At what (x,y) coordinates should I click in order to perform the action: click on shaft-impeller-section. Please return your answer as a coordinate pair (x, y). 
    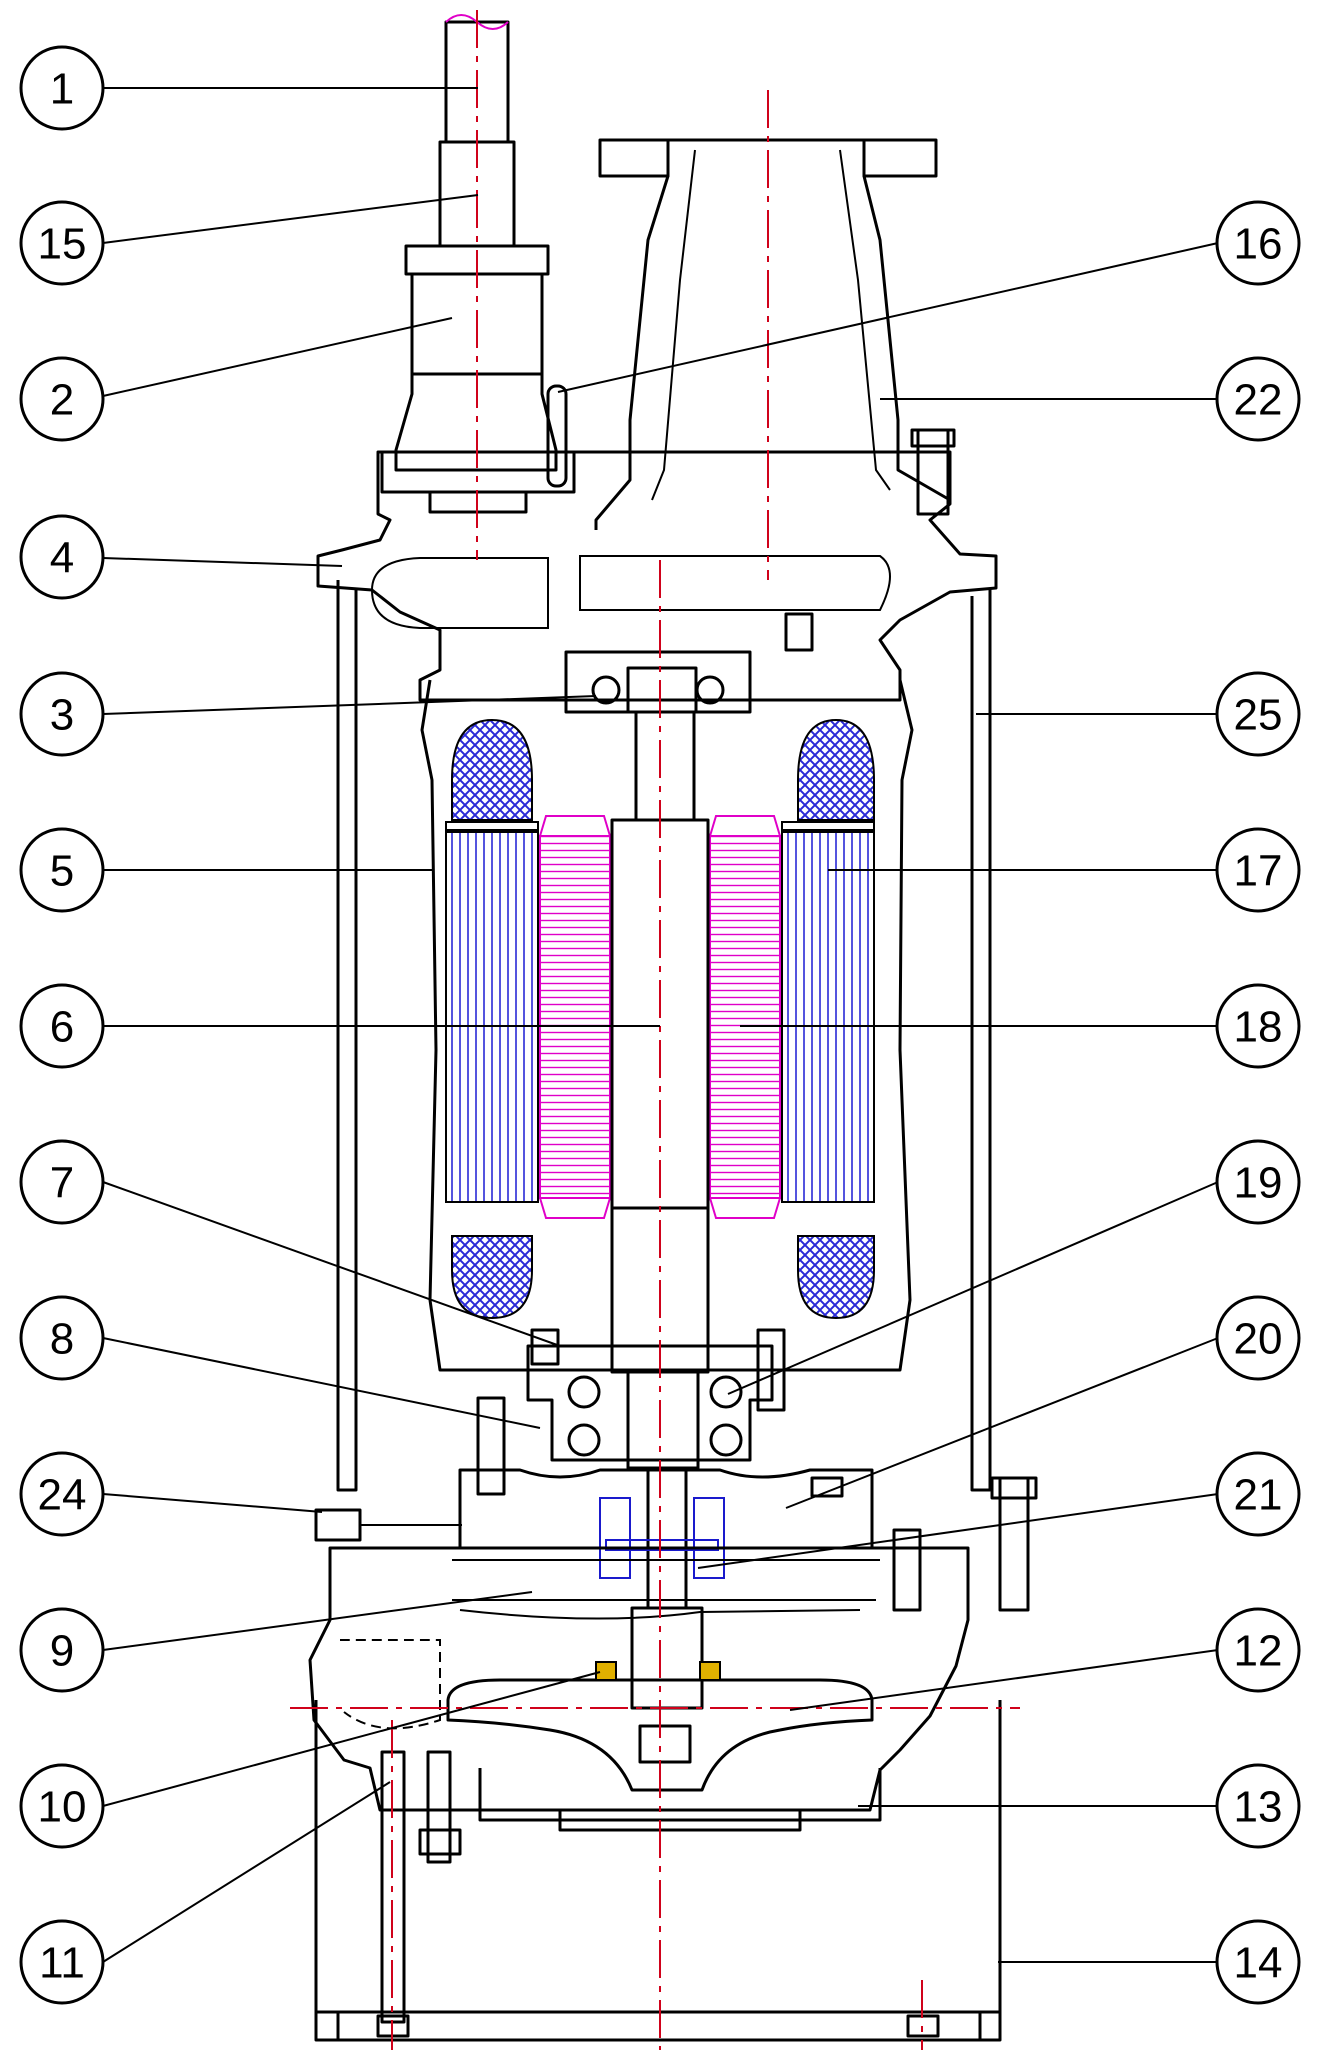
    Looking at the image, I should click on (667, 1658).